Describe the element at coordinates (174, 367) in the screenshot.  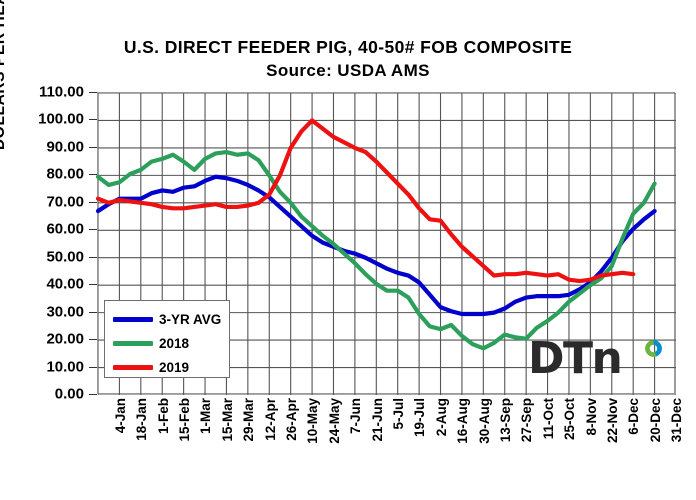
I see `legend-label: 2019` at that location.